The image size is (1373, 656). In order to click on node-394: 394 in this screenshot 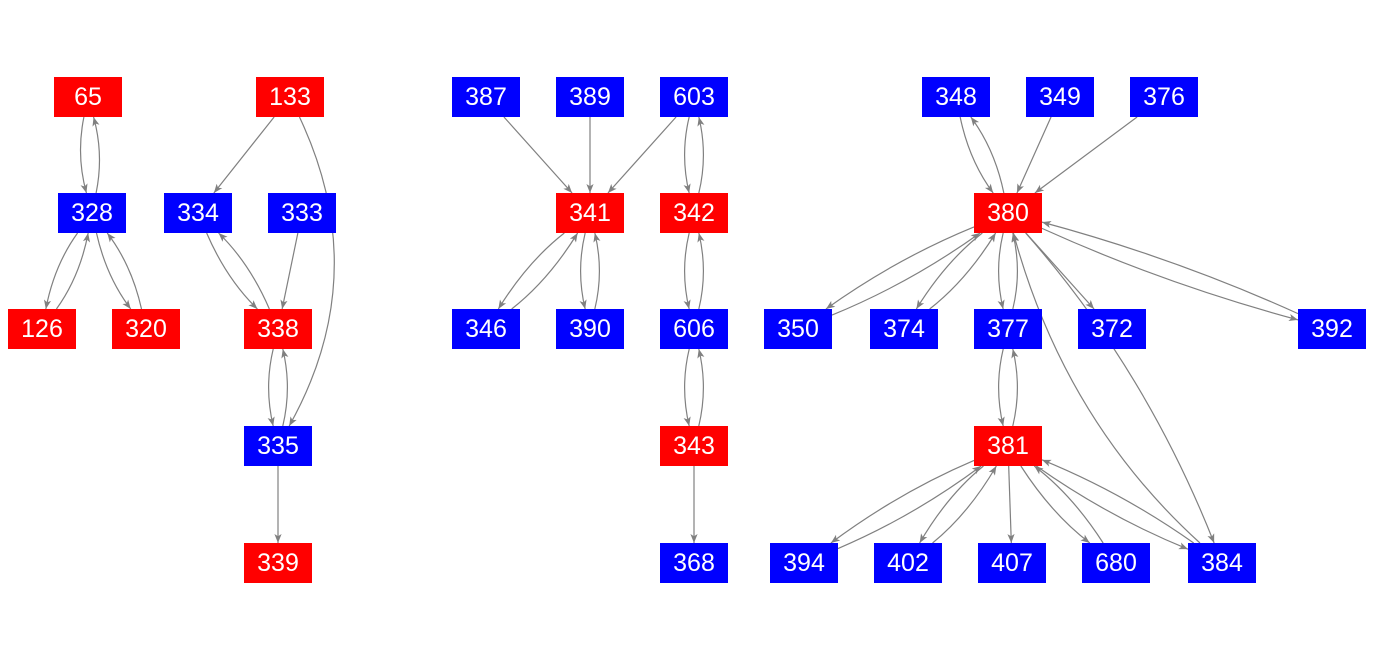, I will do `click(804, 563)`.